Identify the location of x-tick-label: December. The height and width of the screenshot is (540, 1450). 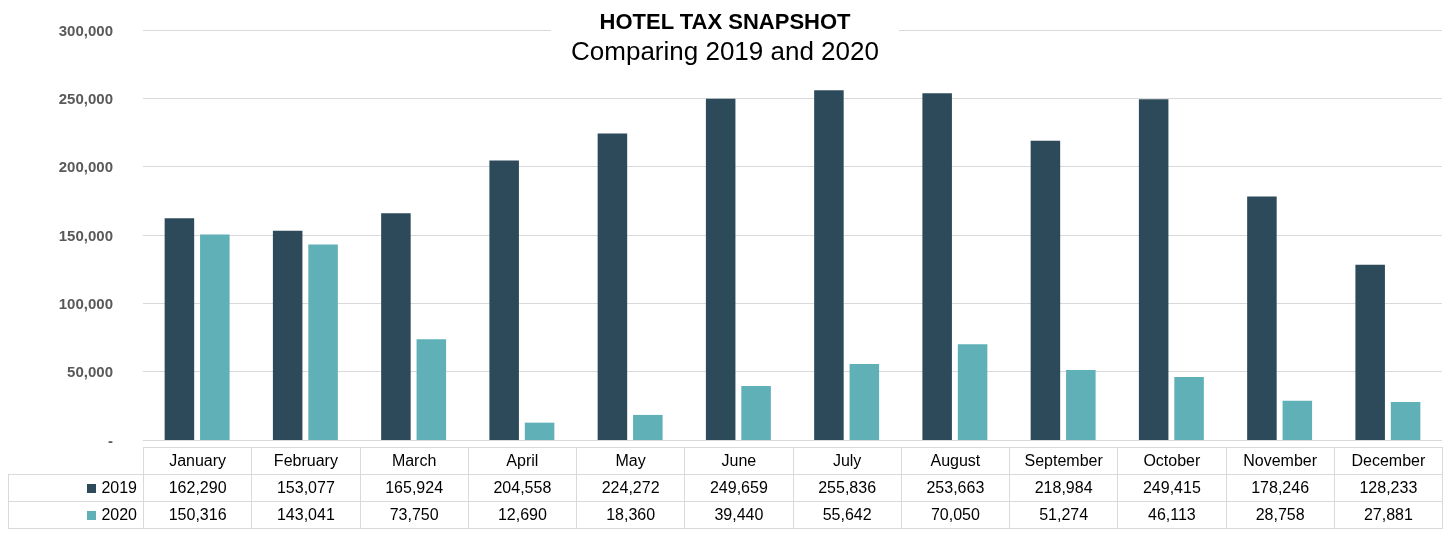
(1388, 461).